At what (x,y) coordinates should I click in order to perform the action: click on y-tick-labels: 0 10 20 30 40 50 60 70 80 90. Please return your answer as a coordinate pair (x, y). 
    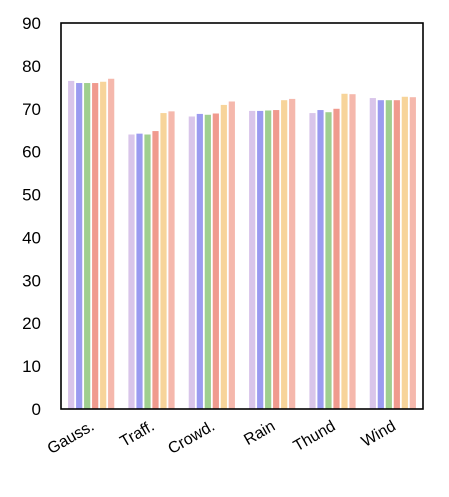
    Looking at the image, I should click on (31, 216).